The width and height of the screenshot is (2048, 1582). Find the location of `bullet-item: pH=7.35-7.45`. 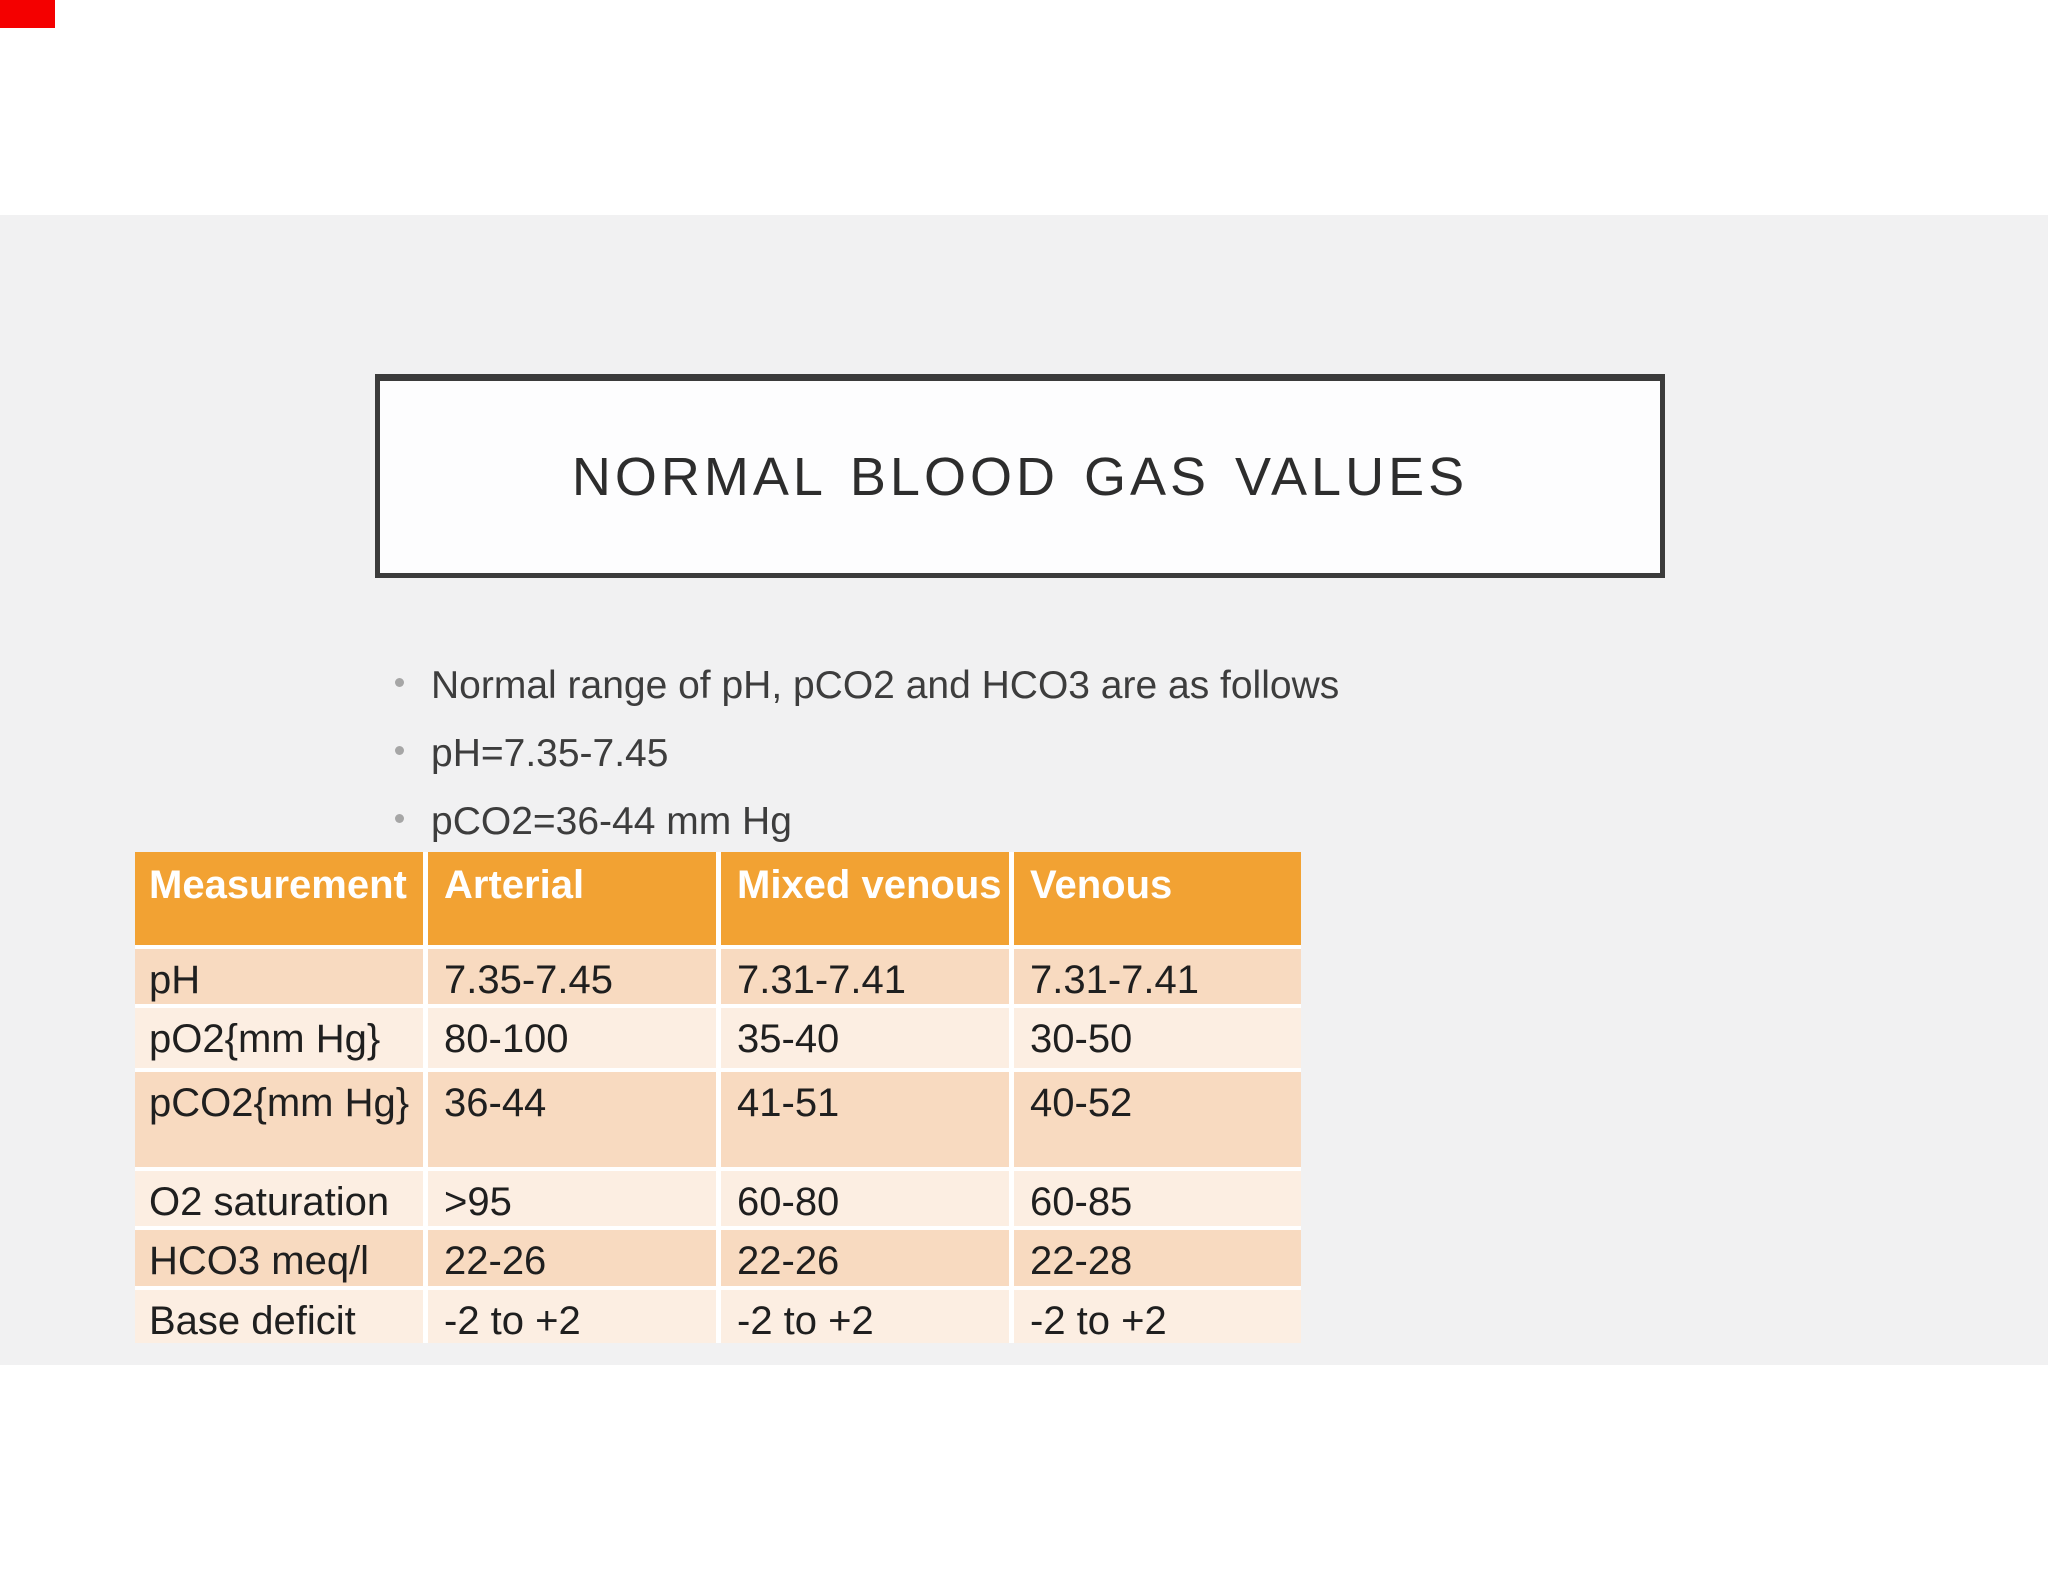

bullet-item: pH=7.35-7.45 is located at coordinates (1095, 753).